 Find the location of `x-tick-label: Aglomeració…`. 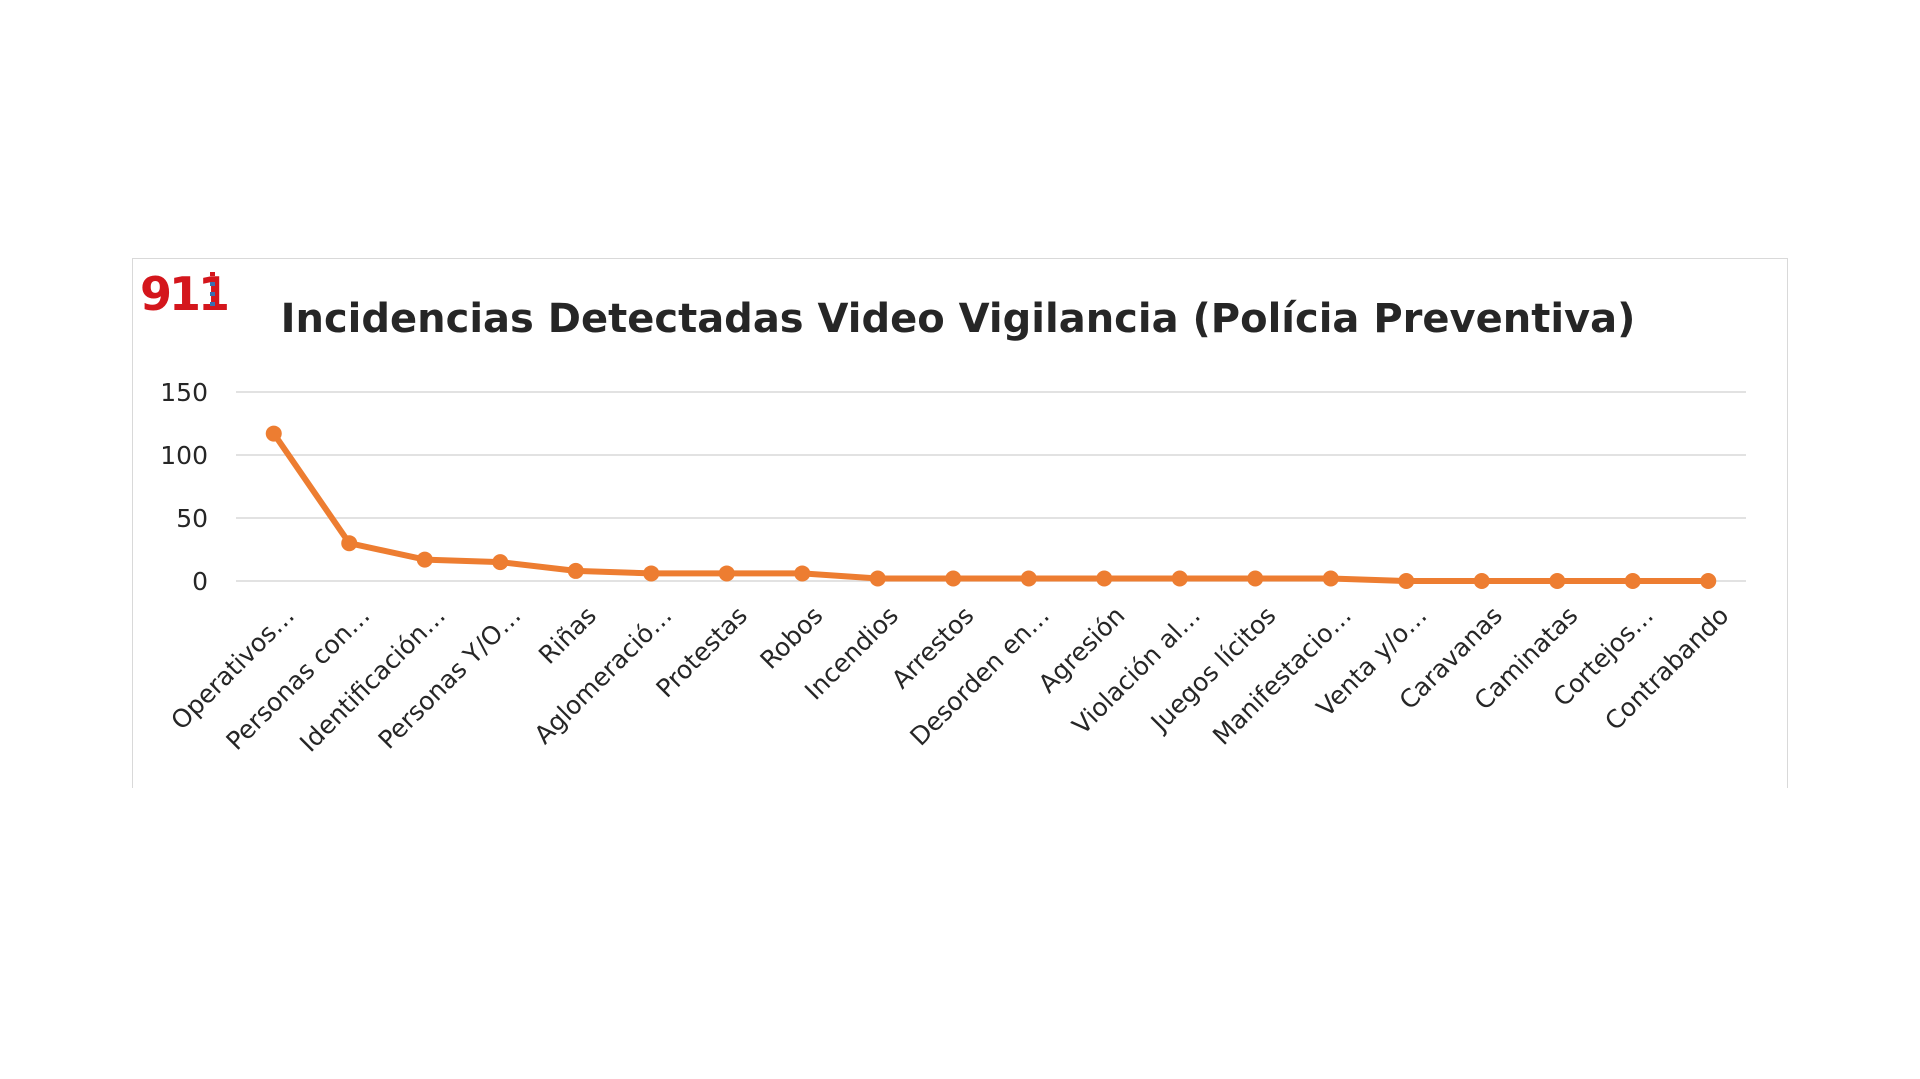

x-tick-label: Aglomeració… is located at coordinates (603, 675).